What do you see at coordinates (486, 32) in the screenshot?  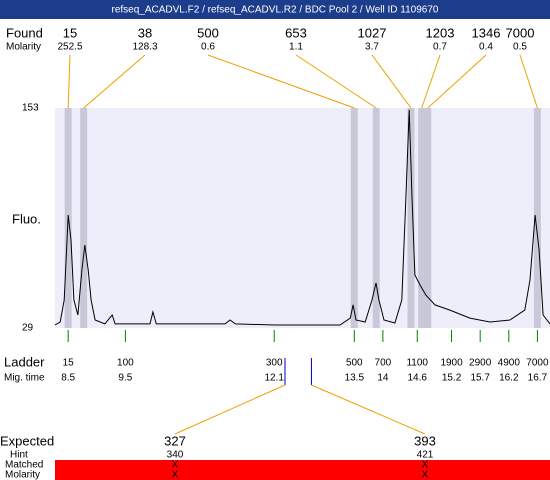 I see `found-size: 1346` at bounding box center [486, 32].